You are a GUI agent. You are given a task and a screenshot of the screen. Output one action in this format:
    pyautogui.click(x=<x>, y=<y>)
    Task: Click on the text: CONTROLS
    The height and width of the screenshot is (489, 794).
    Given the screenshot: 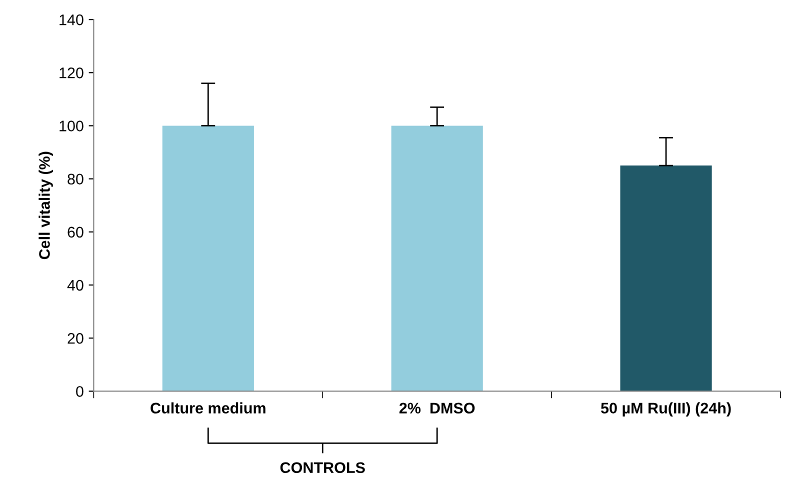 What is the action you would take?
    pyautogui.click(x=322, y=468)
    